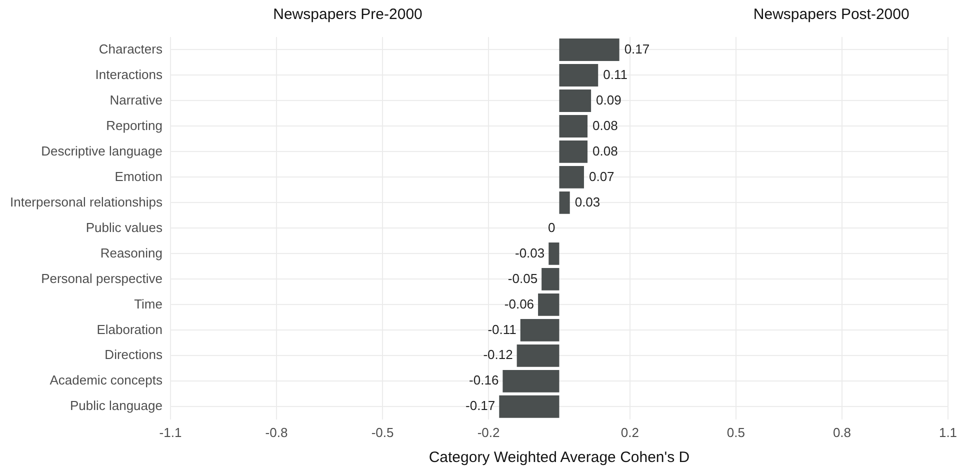 This screenshot has height=471, width=964. I want to click on y-tick-label: Public values, so click(124, 227).